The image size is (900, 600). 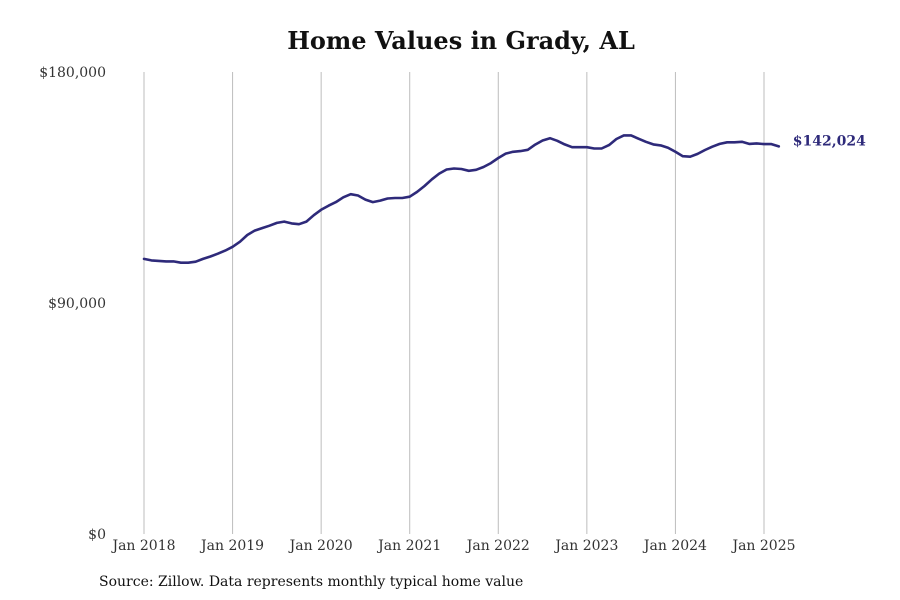 I want to click on x-tick-label: Jan 2024, so click(x=674, y=546).